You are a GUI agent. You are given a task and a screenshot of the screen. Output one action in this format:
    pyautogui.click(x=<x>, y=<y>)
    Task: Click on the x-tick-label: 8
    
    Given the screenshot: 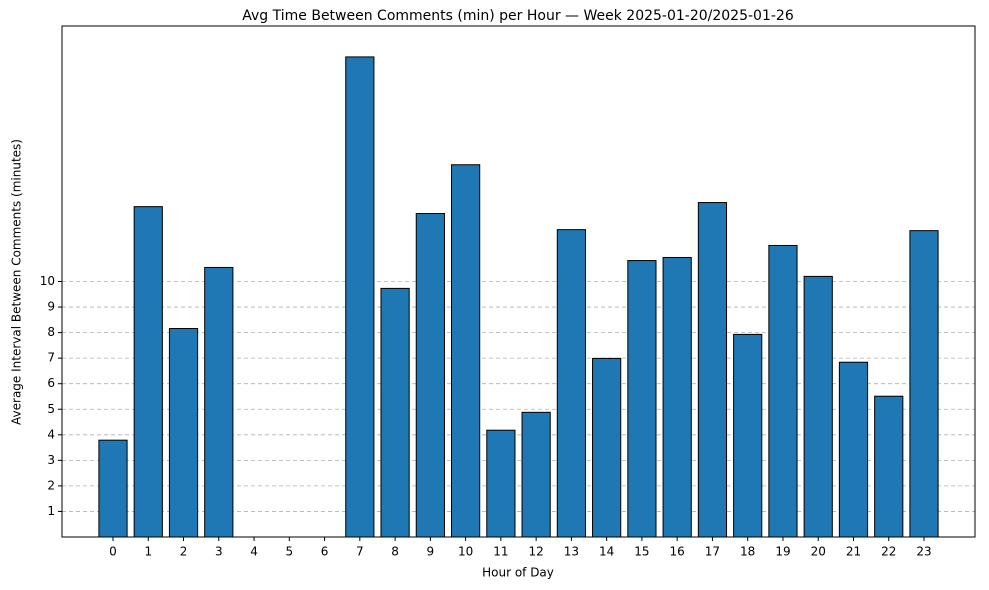 What is the action you would take?
    pyautogui.click(x=395, y=552)
    